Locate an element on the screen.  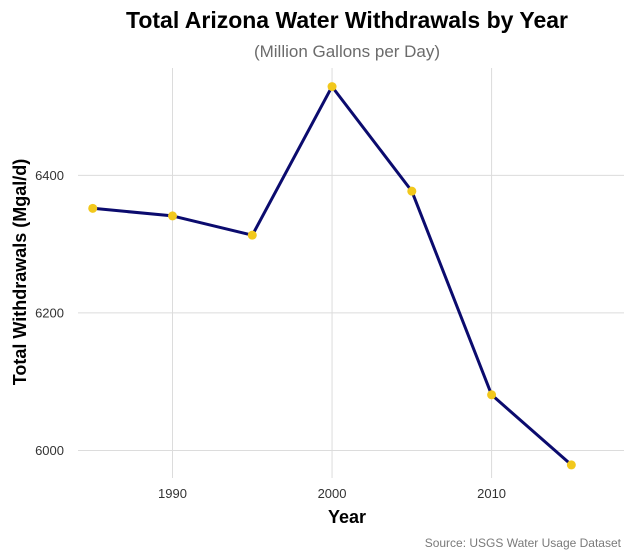
data-point-1990 is located at coordinates (173, 216).